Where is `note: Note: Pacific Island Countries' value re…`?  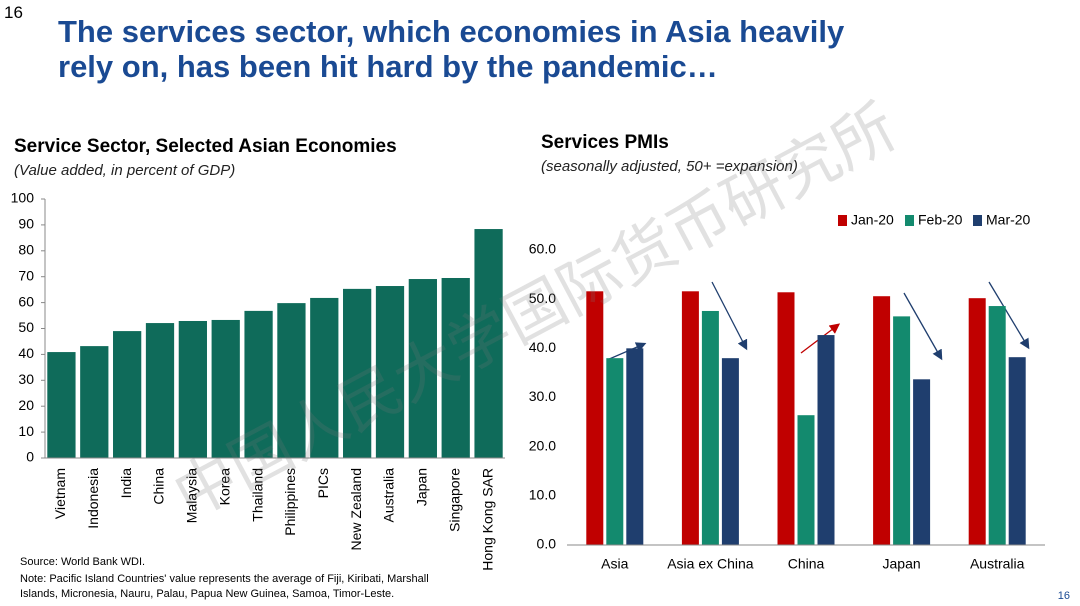 note: Note: Pacific Island Countries' value re… is located at coordinates (224, 579).